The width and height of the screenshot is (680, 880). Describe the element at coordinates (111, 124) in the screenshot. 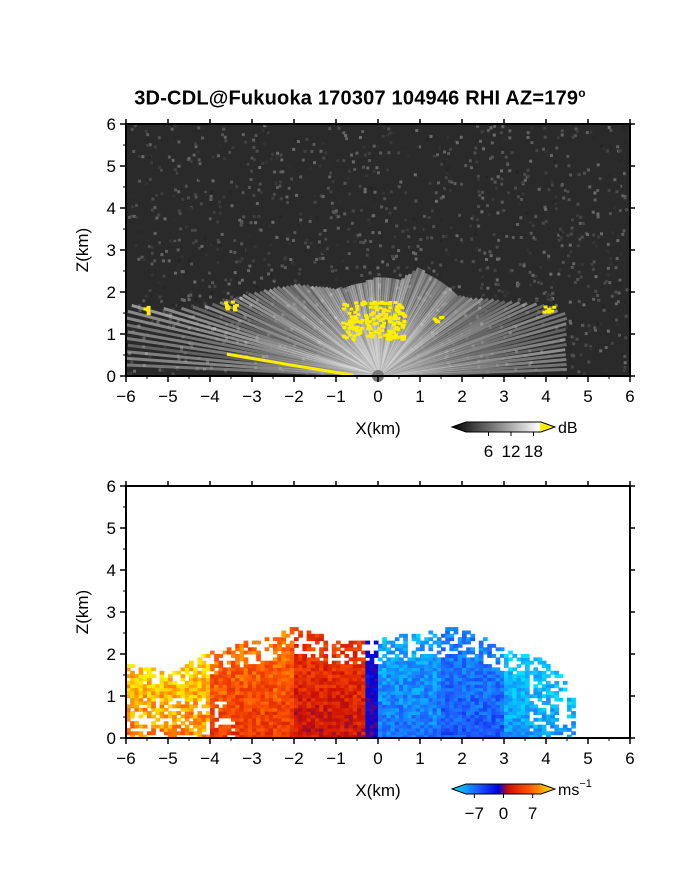

I see `y-tick-label: 6` at that location.